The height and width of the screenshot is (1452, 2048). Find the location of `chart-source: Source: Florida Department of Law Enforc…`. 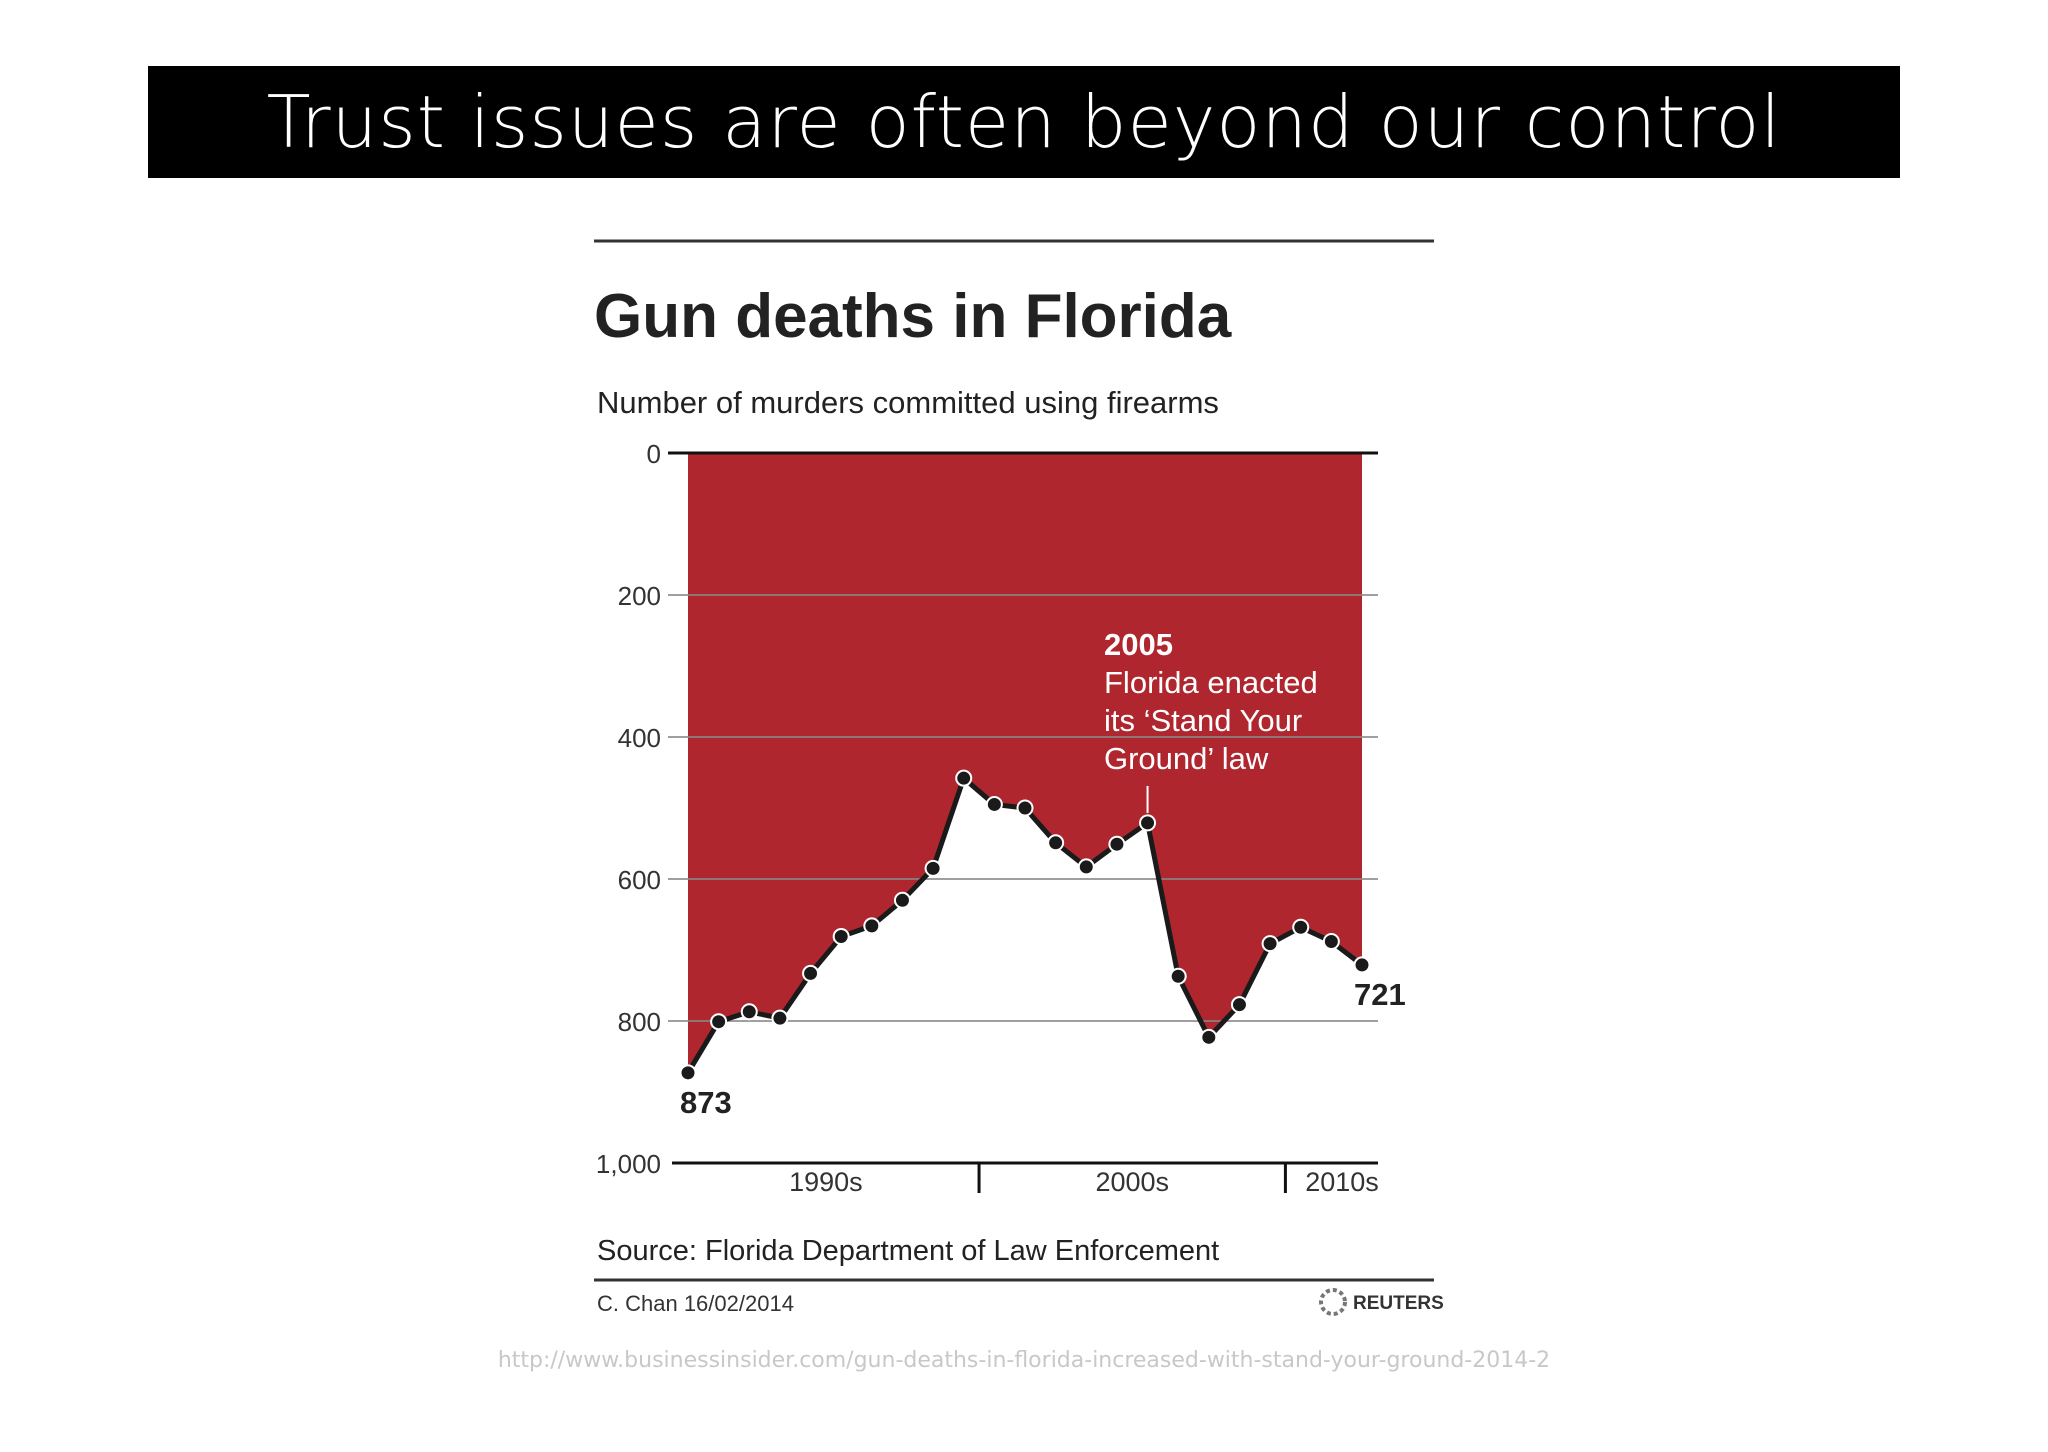

chart-source: Source: Florida Department of Law Enforc… is located at coordinates (908, 1251).